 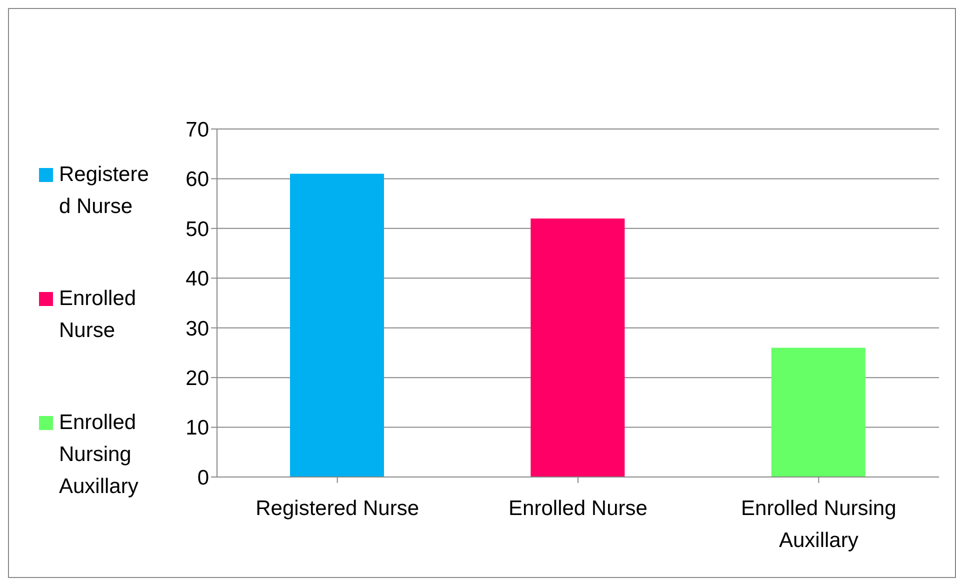 I want to click on y-tick-label: 50, so click(x=197, y=229).